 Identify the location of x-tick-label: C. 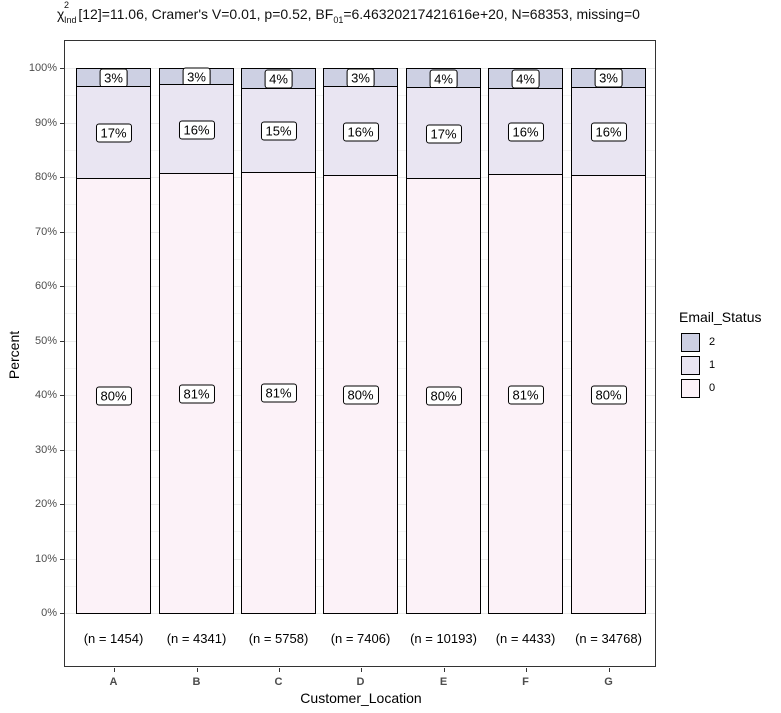
(278, 682).